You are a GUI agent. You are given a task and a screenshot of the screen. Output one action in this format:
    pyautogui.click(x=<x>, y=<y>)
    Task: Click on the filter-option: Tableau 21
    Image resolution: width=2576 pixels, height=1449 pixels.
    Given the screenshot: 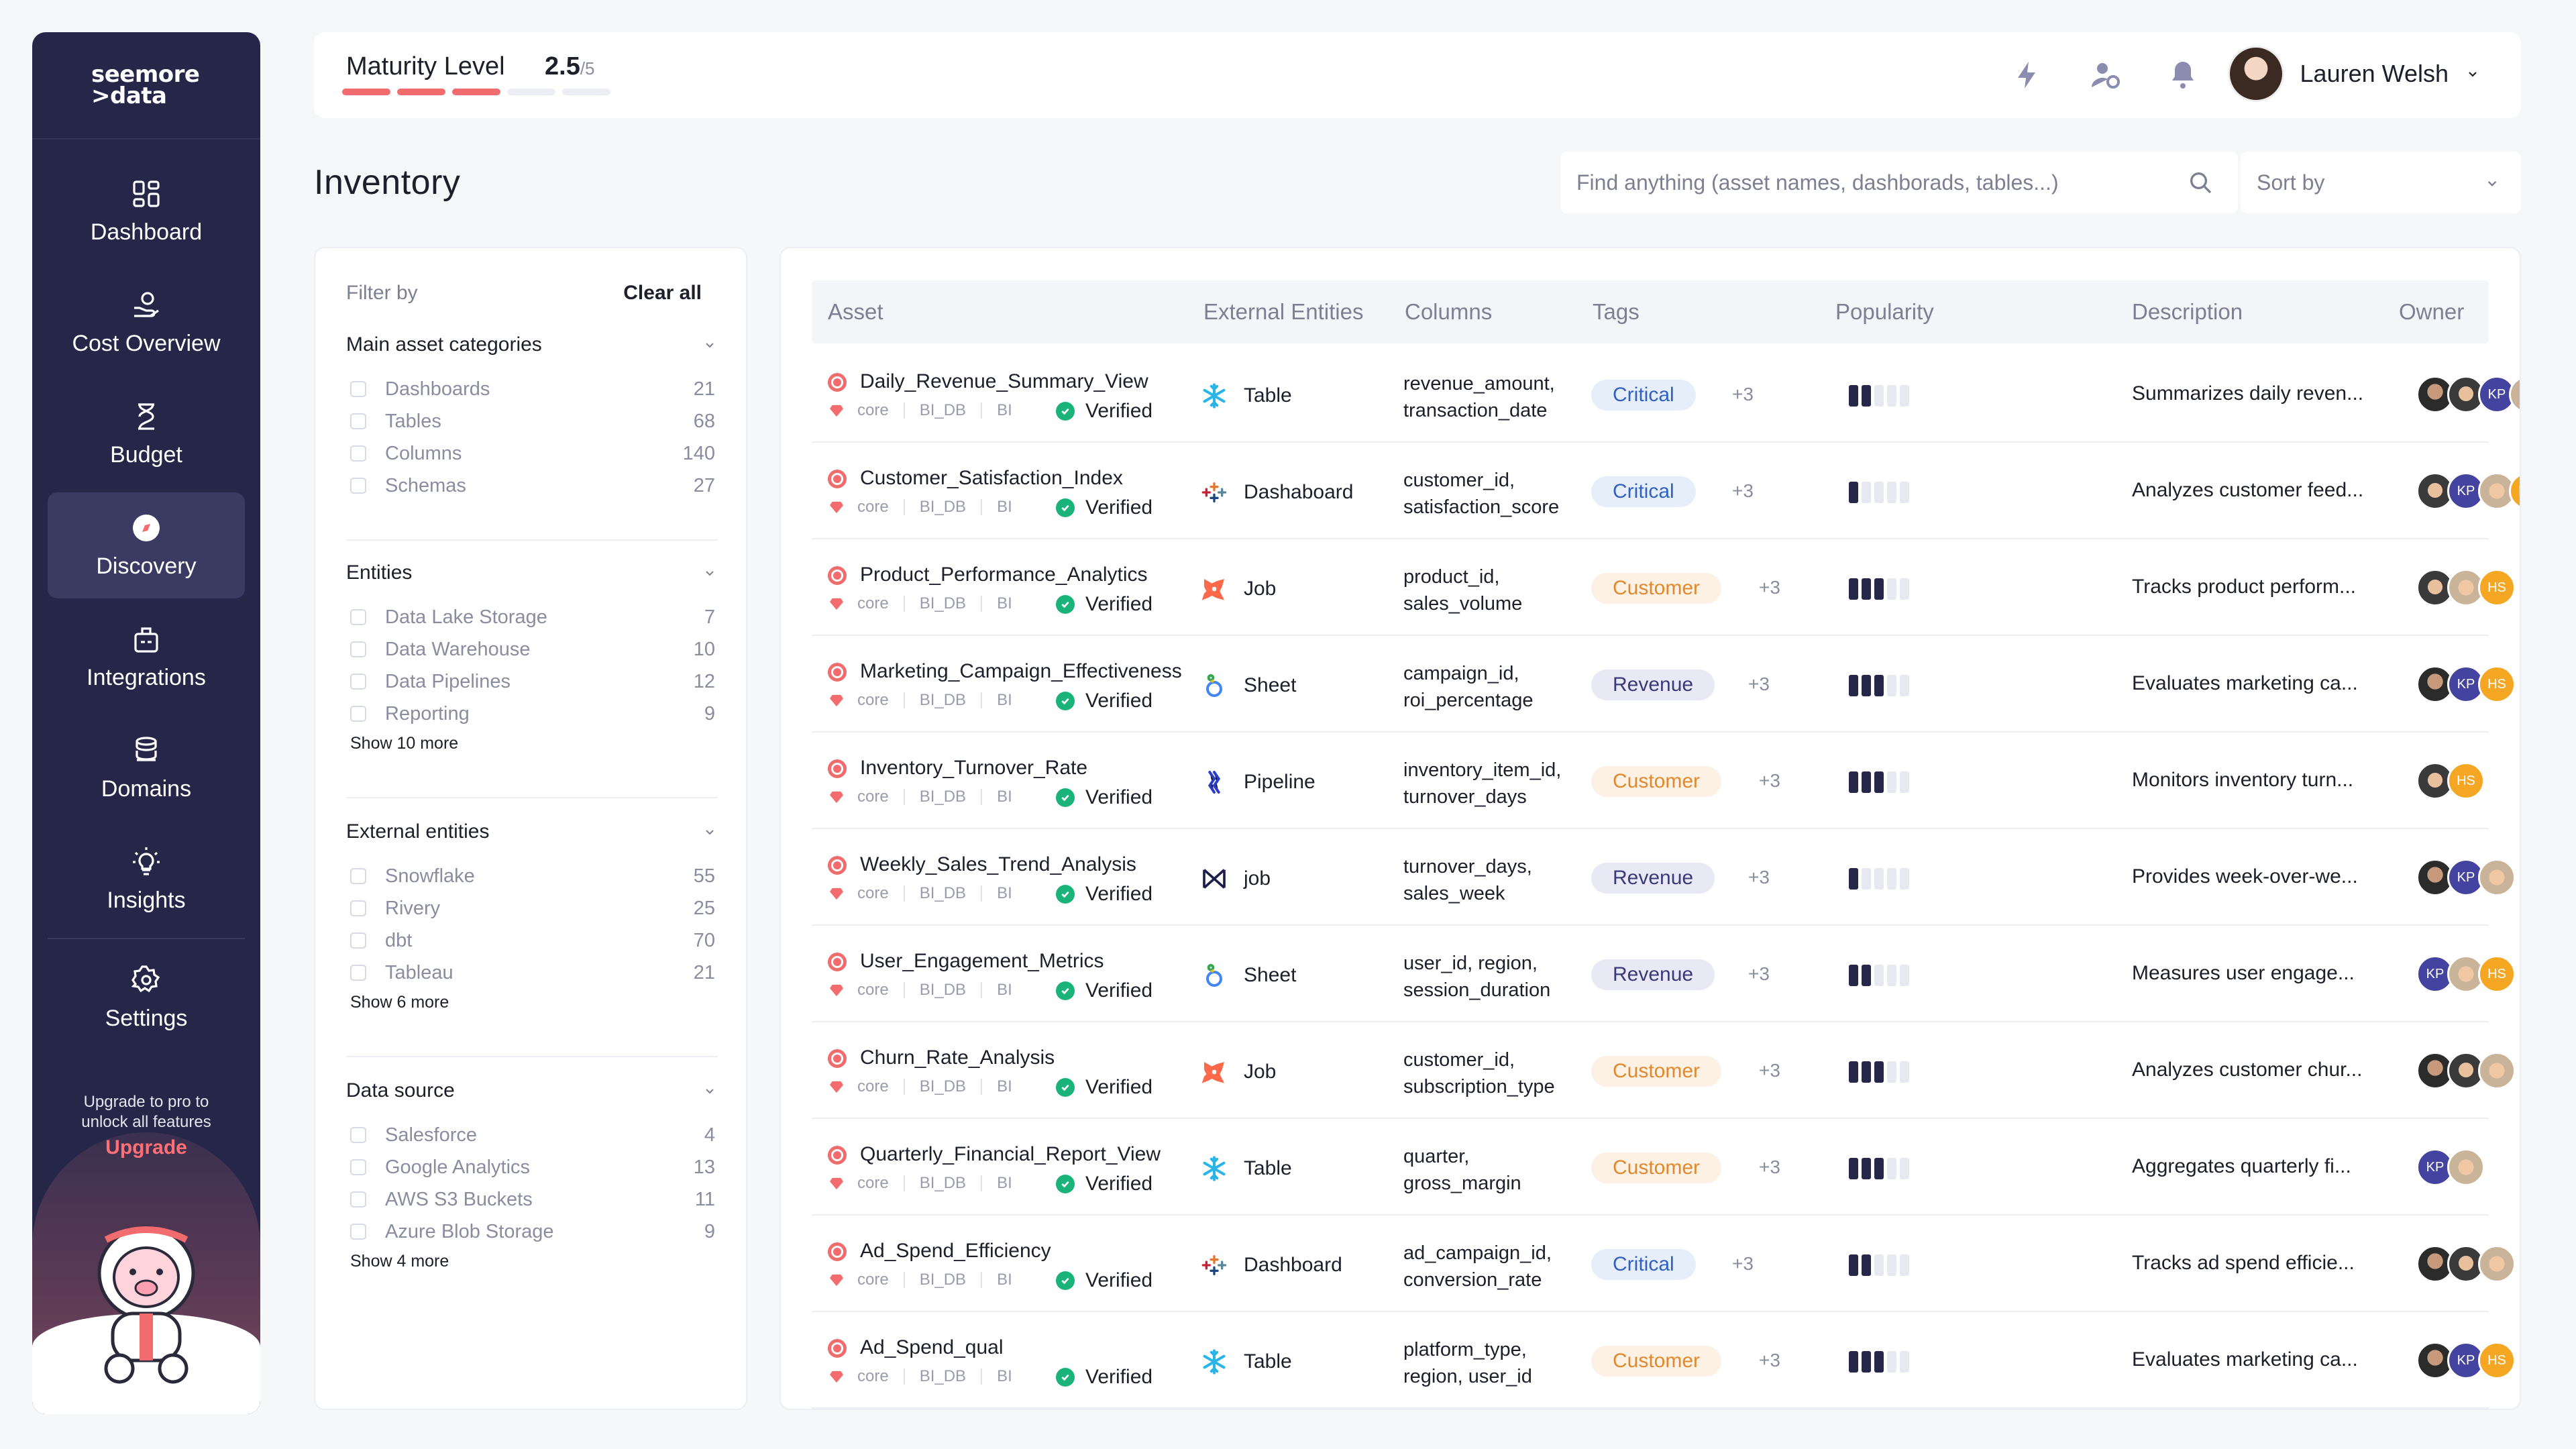 What is the action you would take?
    pyautogui.click(x=532, y=973)
    